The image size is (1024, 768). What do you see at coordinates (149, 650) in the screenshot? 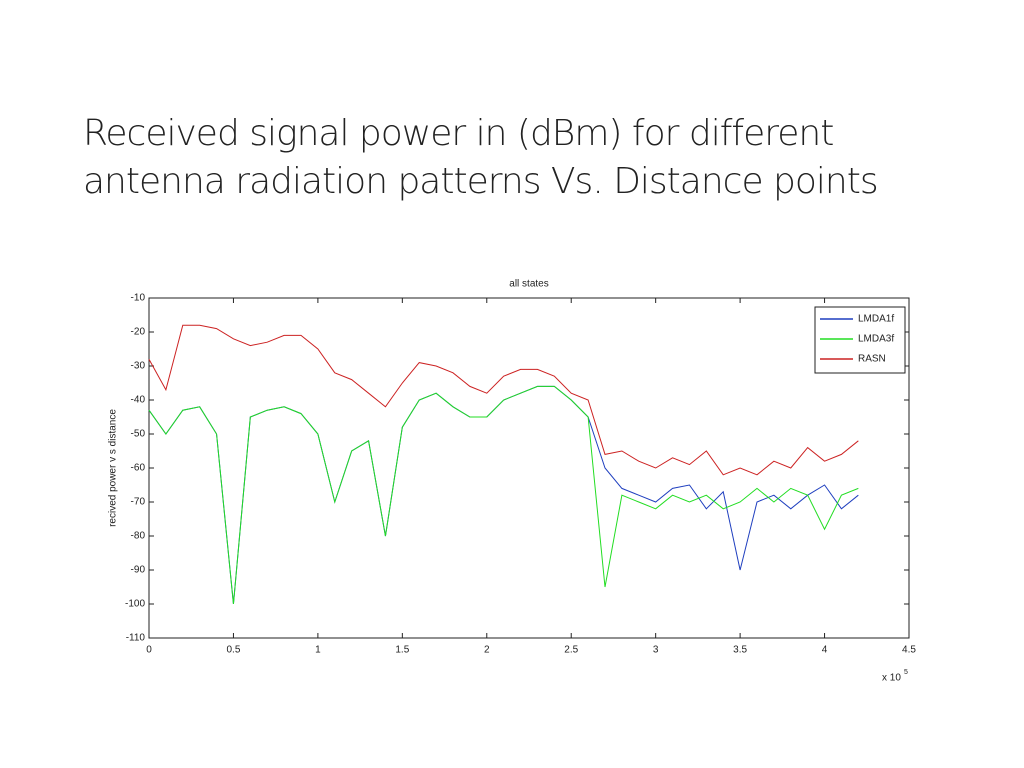
I see `x-tick-label: 0` at bounding box center [149, 650].